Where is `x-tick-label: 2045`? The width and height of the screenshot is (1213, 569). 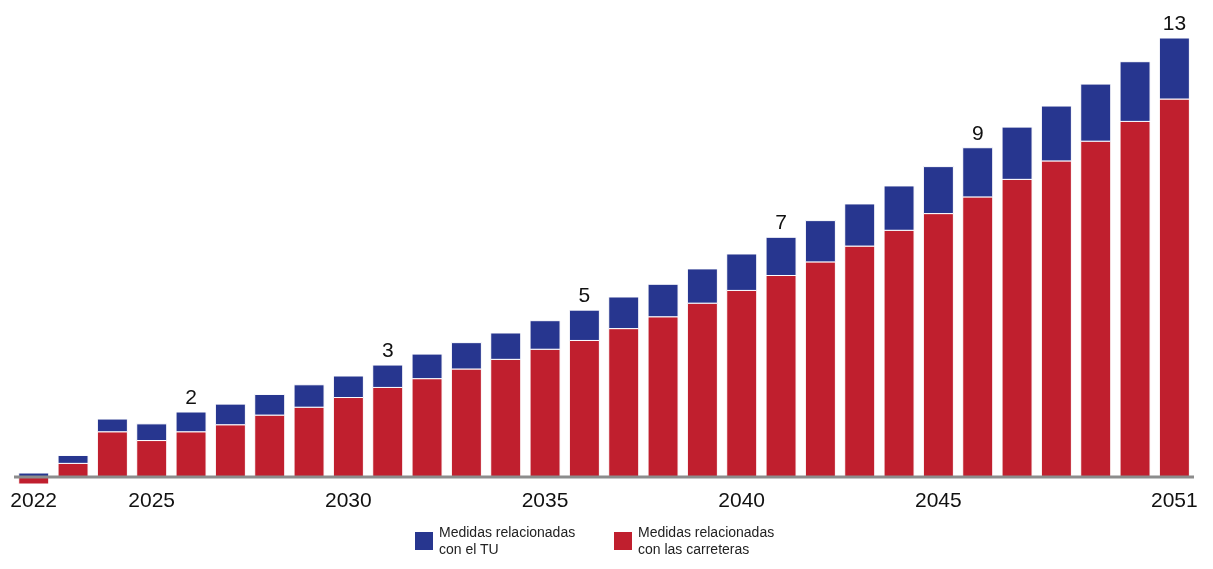
x-tick-label: 2045 is located at coordinates (938, 499).